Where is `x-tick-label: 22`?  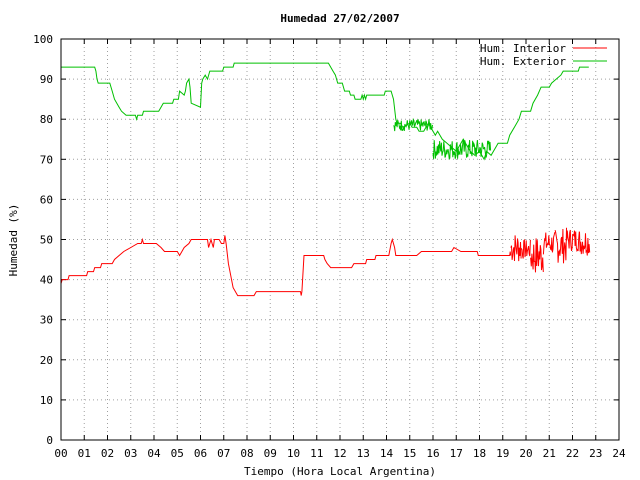
x-tick-label: 22 is located at coordinates (572, 453).